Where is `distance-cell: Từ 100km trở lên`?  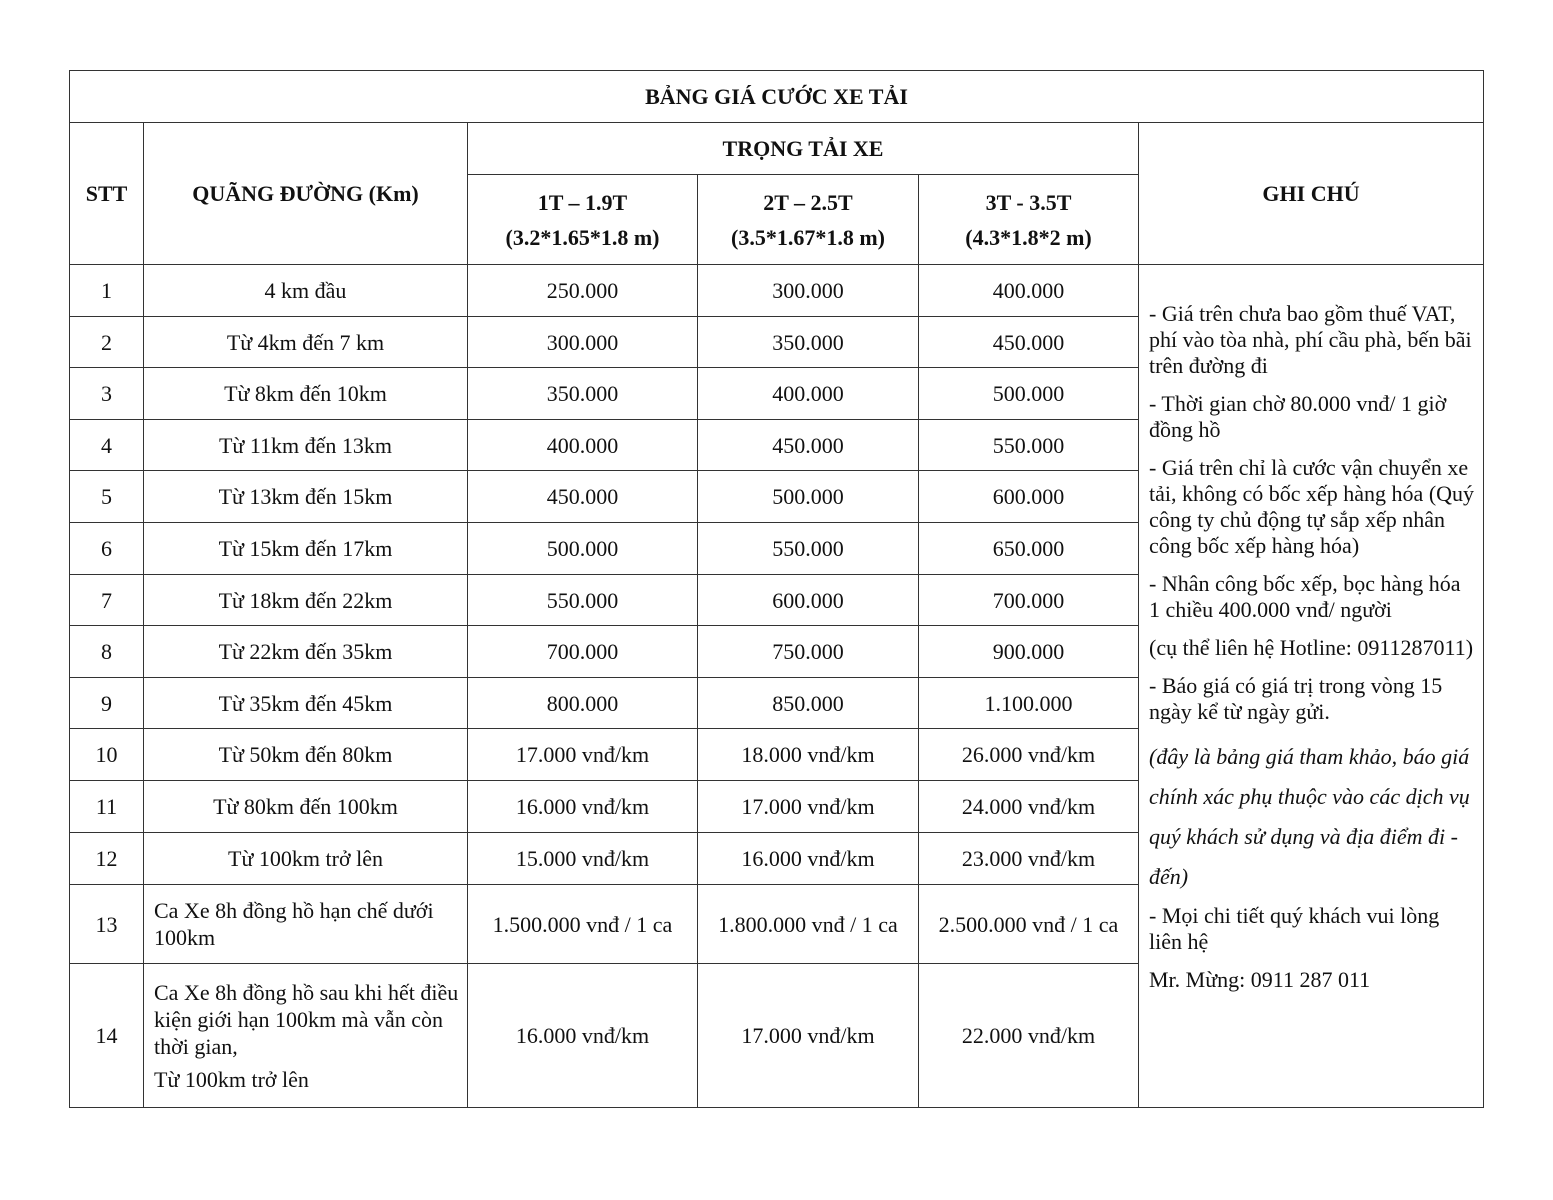 distance-cell: Từ 100km trở lên is located at coordinates (305, 858).